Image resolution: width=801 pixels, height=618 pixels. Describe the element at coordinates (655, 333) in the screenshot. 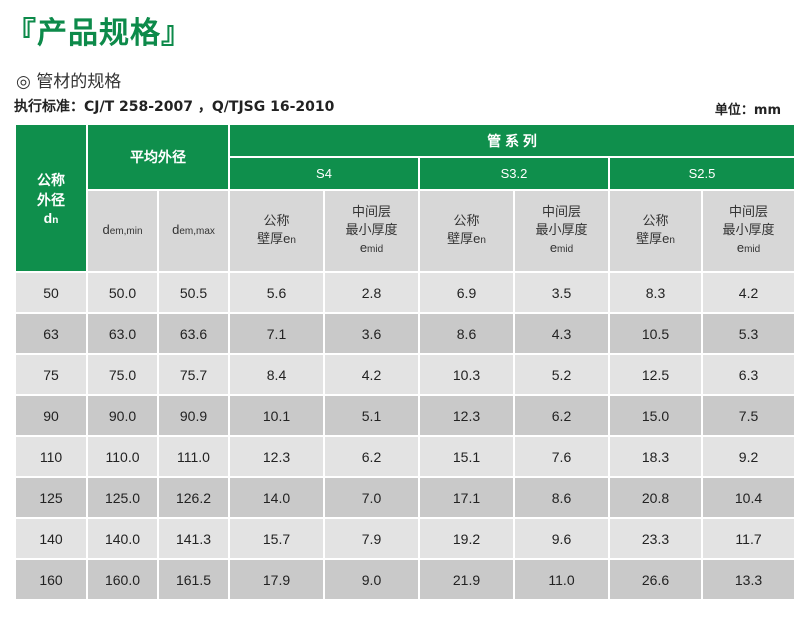

I see `table-cell: 10.5` at that location.